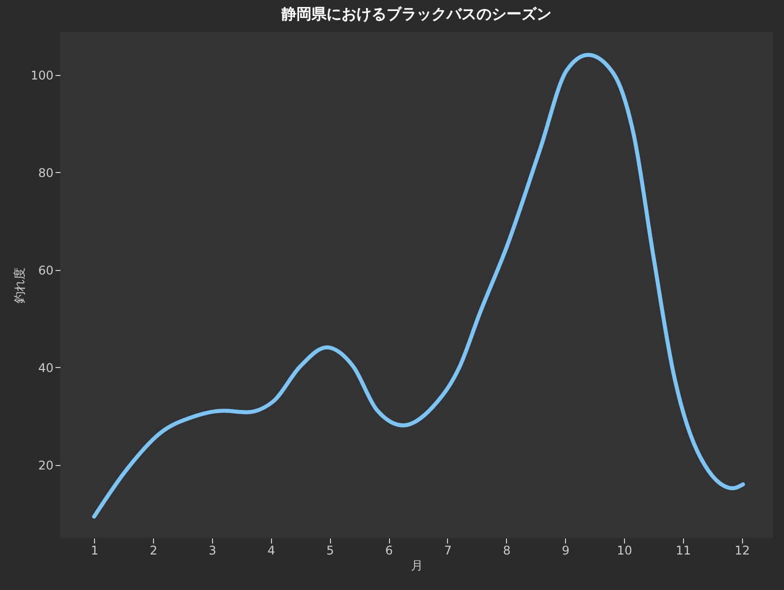 The width and height of the screenshot is (784, 590). Describe the element at coordinates (389, 551) in the screenshot. I see `x-tick-label: 6` at that location.